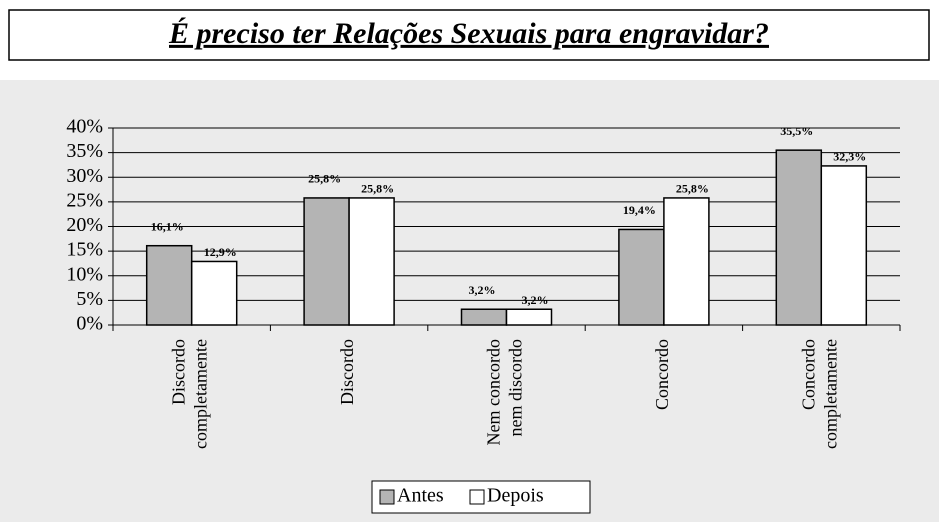  What do you see at coordinates (84, 151) in the screenshot?
I see `y-tick-label: 35%` at bounding box center [84, 151].